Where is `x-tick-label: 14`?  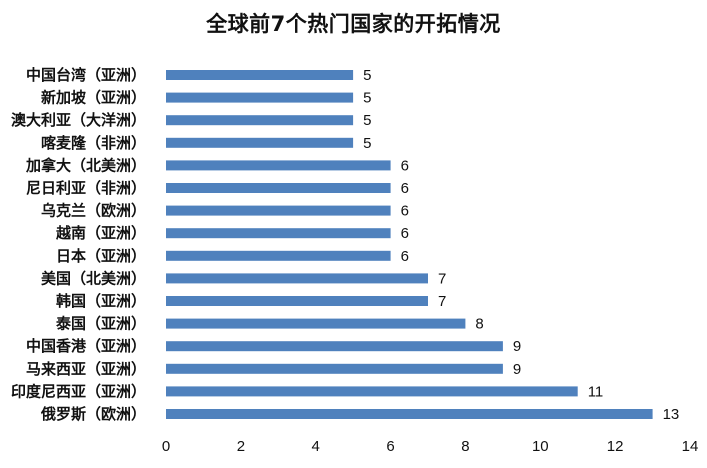 x-tick-label: 14 is located at coordinates (690, 446).